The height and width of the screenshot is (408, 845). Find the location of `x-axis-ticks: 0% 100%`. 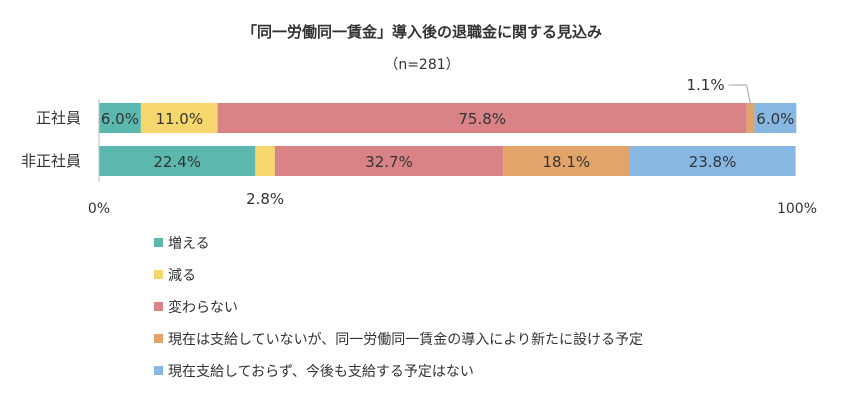

x-axis-ticks: 0% 100% is located at coordinates (452, 209).